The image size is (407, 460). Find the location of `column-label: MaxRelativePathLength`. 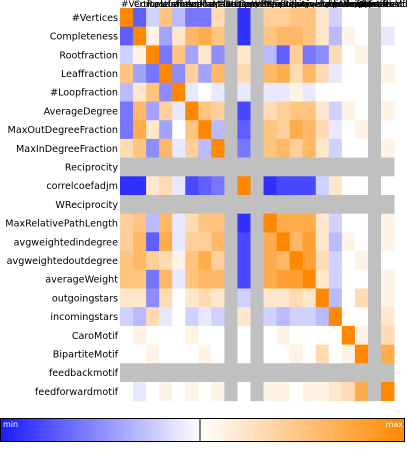

column-label: MaxRelativePathLength is located at coordinates (318, 5).